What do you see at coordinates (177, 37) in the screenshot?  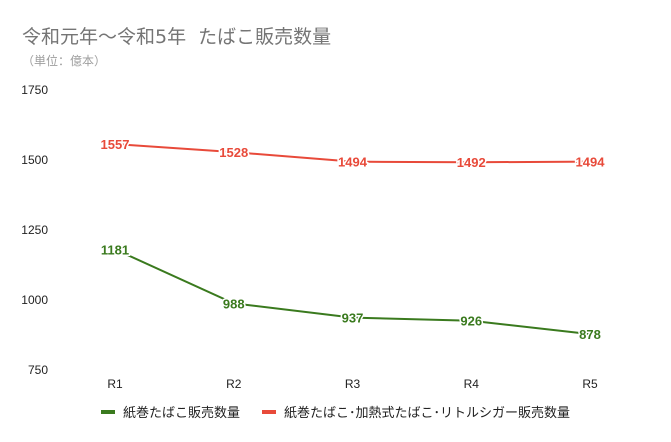 I see `chart-title: 令和元年～令和5年 たばこ販売数量` at bounding box center [177, 37].